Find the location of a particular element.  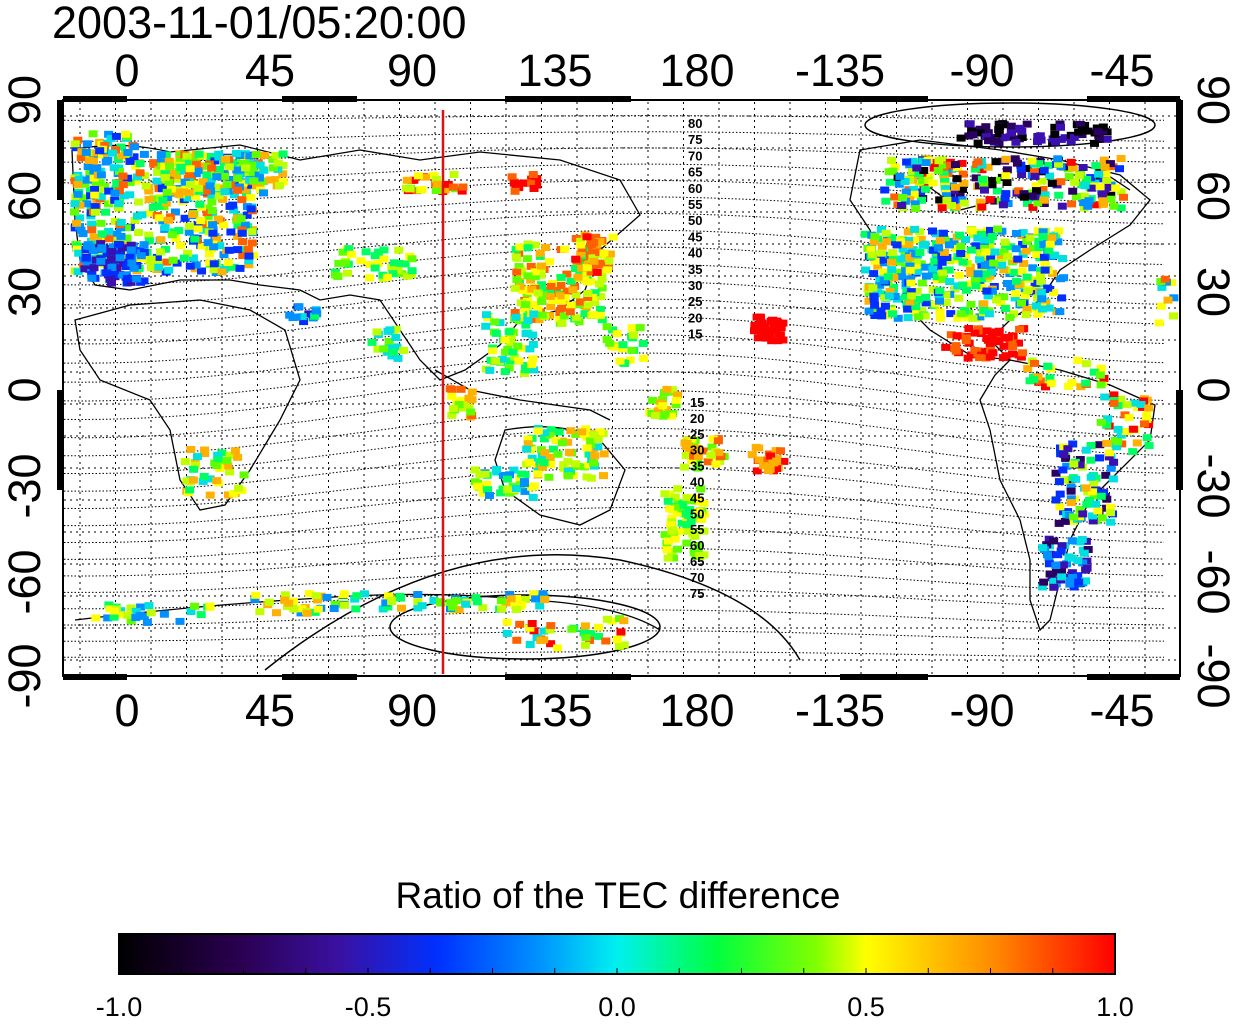

top-ticks-label: 135 is located at coordinates (554, 70).